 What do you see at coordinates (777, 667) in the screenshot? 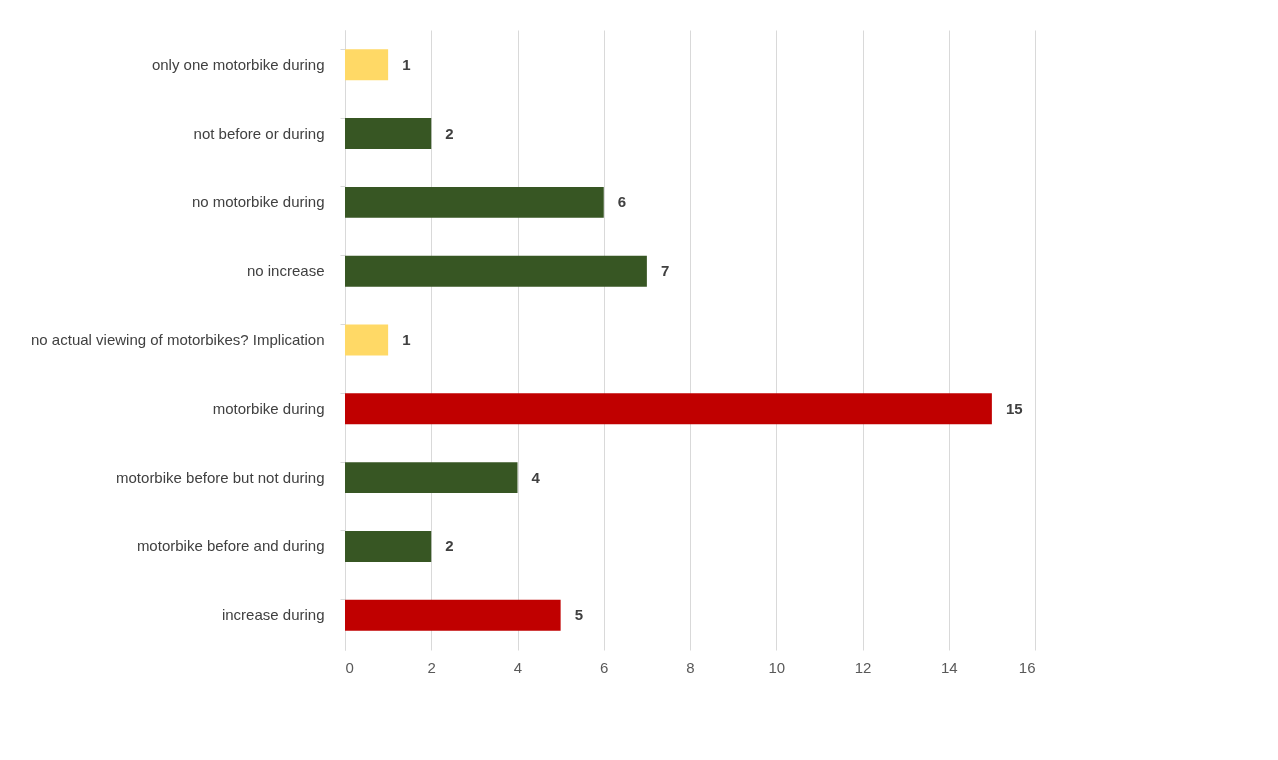
I see `x-tick-label: 10` at bounding box center [777, 667].